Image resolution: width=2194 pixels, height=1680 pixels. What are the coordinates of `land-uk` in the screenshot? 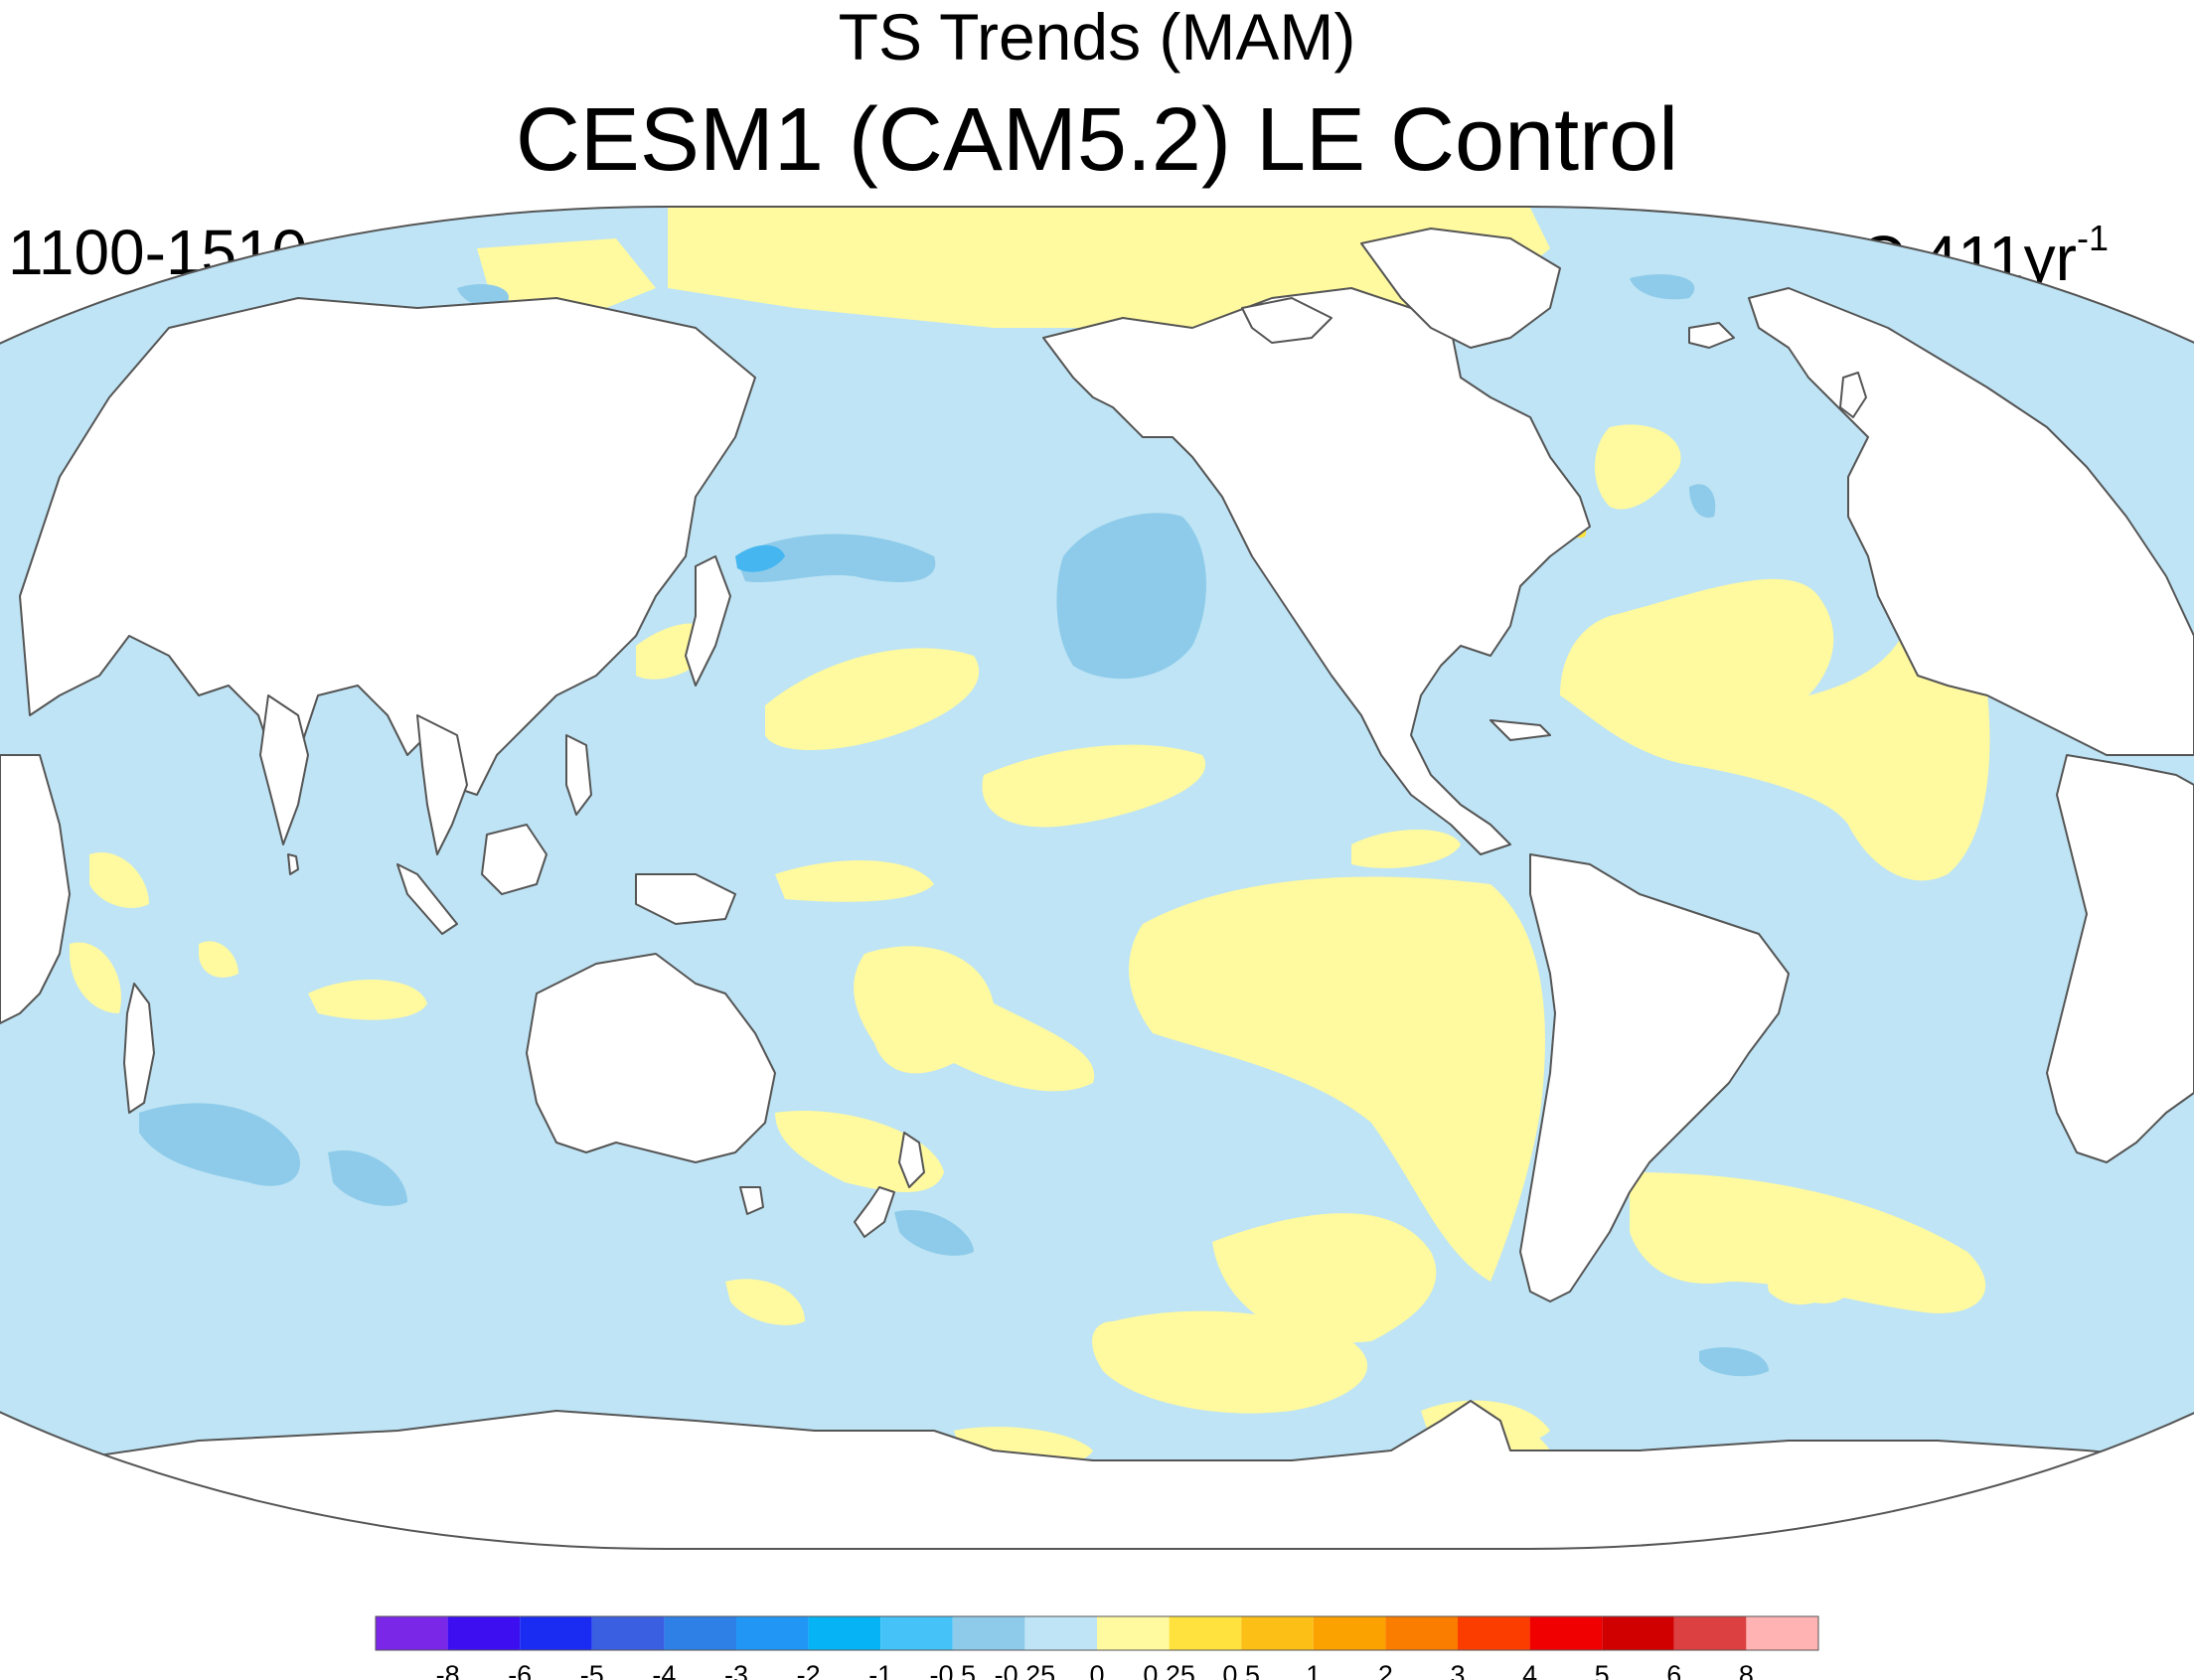 It's located at (1853, 395).